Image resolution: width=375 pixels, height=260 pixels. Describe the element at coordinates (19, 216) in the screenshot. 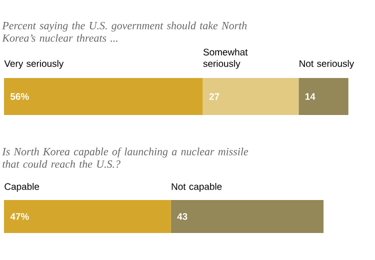

I see `data-label: 47%` at that location.